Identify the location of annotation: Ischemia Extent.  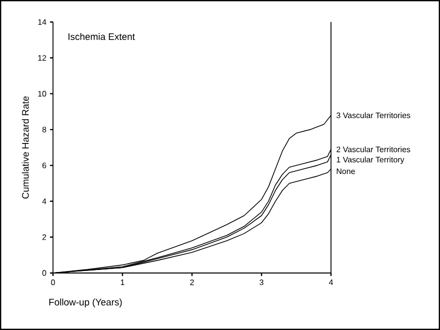
(101, 36).